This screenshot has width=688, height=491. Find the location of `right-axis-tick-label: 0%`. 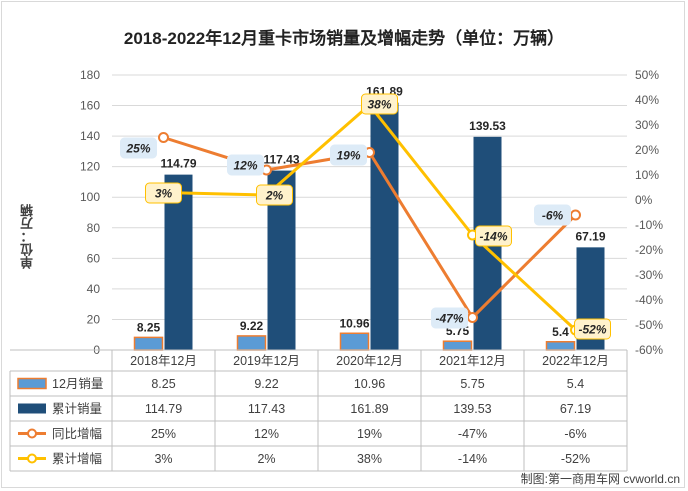

right-axis-tick-label: 0% is located at coordinates (644, 200).